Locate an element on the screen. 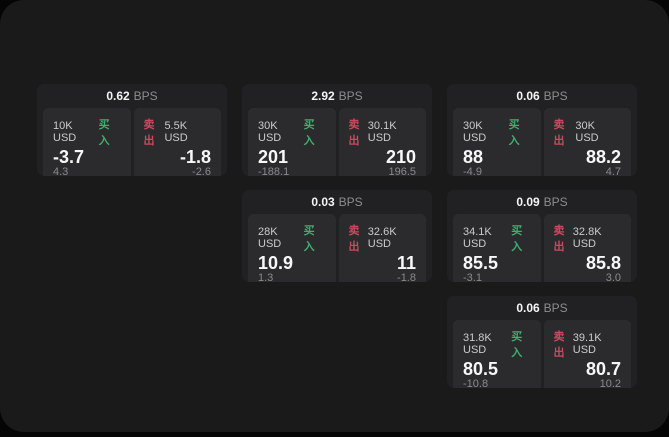 This screenshot has height=437, width=669. buy-panel: 28K USD 买入 10.9 1.3 is located at coordinates (292, 248).